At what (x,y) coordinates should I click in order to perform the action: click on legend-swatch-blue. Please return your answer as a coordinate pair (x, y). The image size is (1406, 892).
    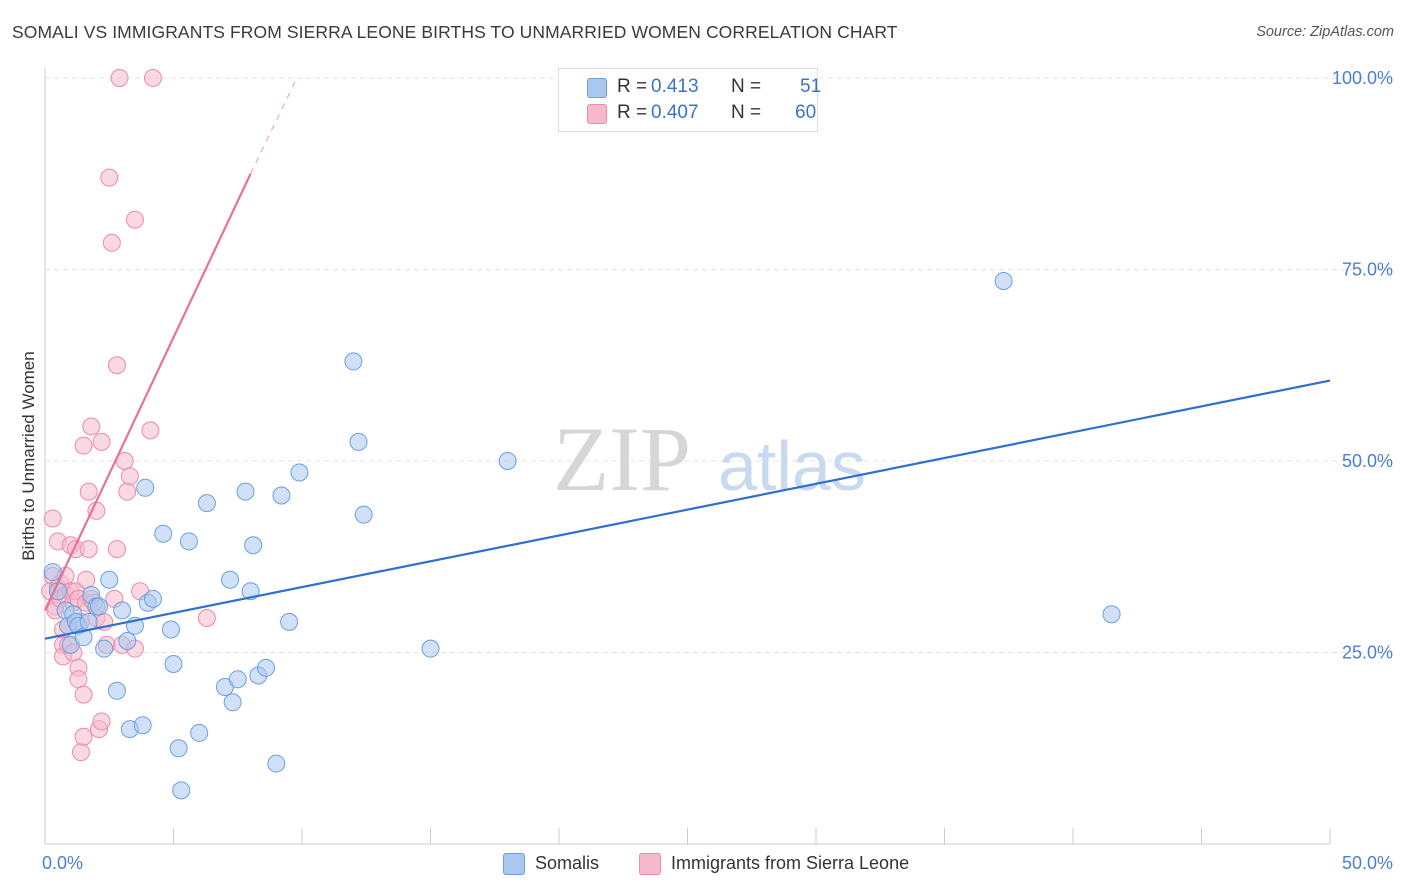
    Looking at the image, I should click on (597, 88).